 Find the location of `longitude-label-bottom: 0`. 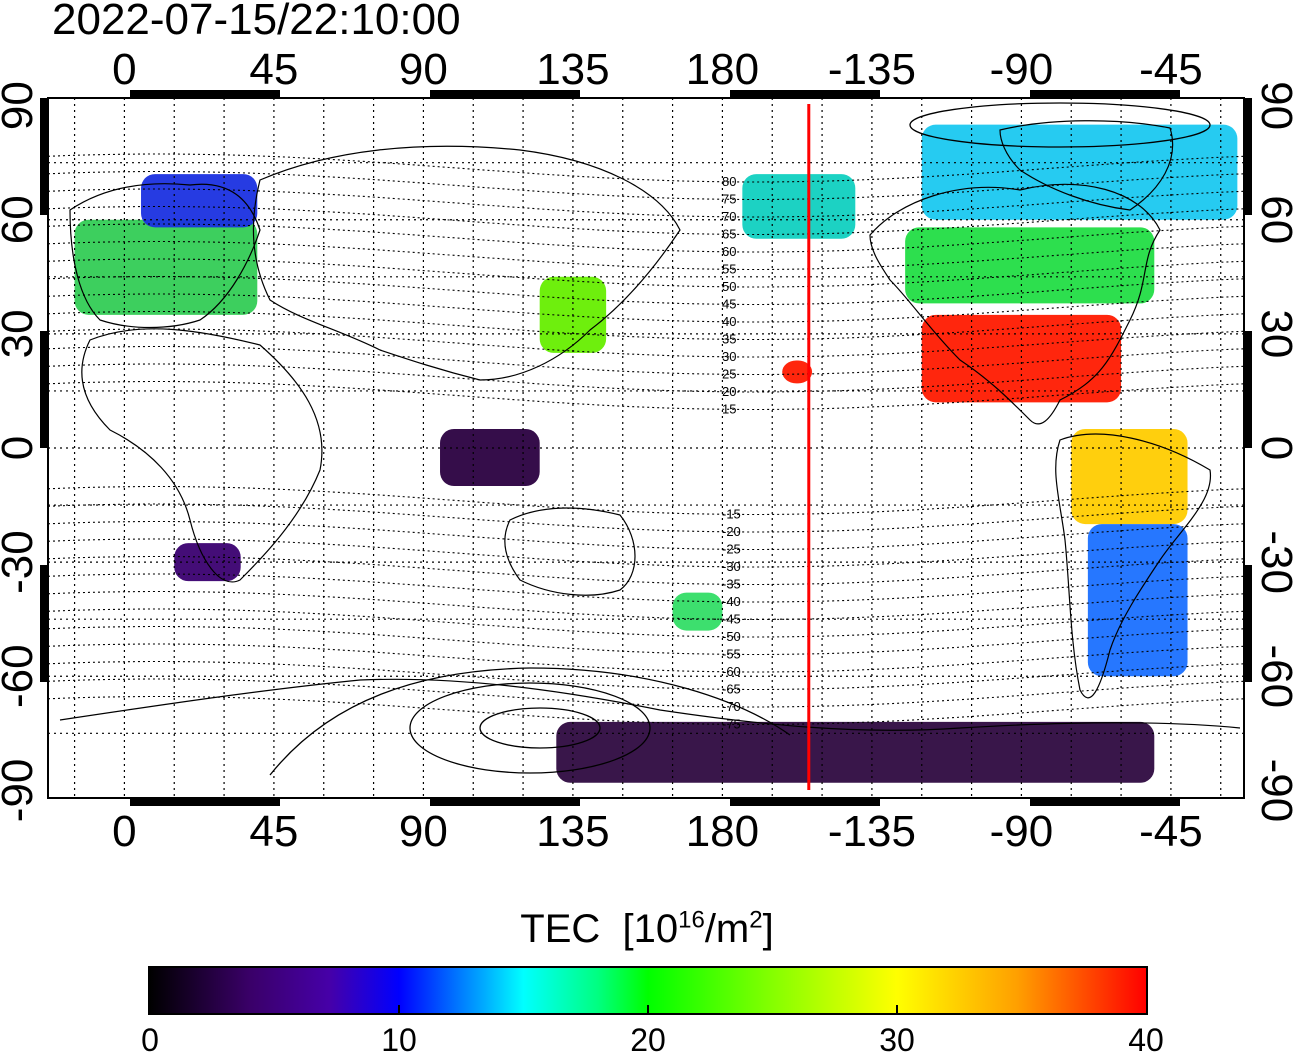

longitude-label-bottom: 0 is located at coordinates (124, 831).